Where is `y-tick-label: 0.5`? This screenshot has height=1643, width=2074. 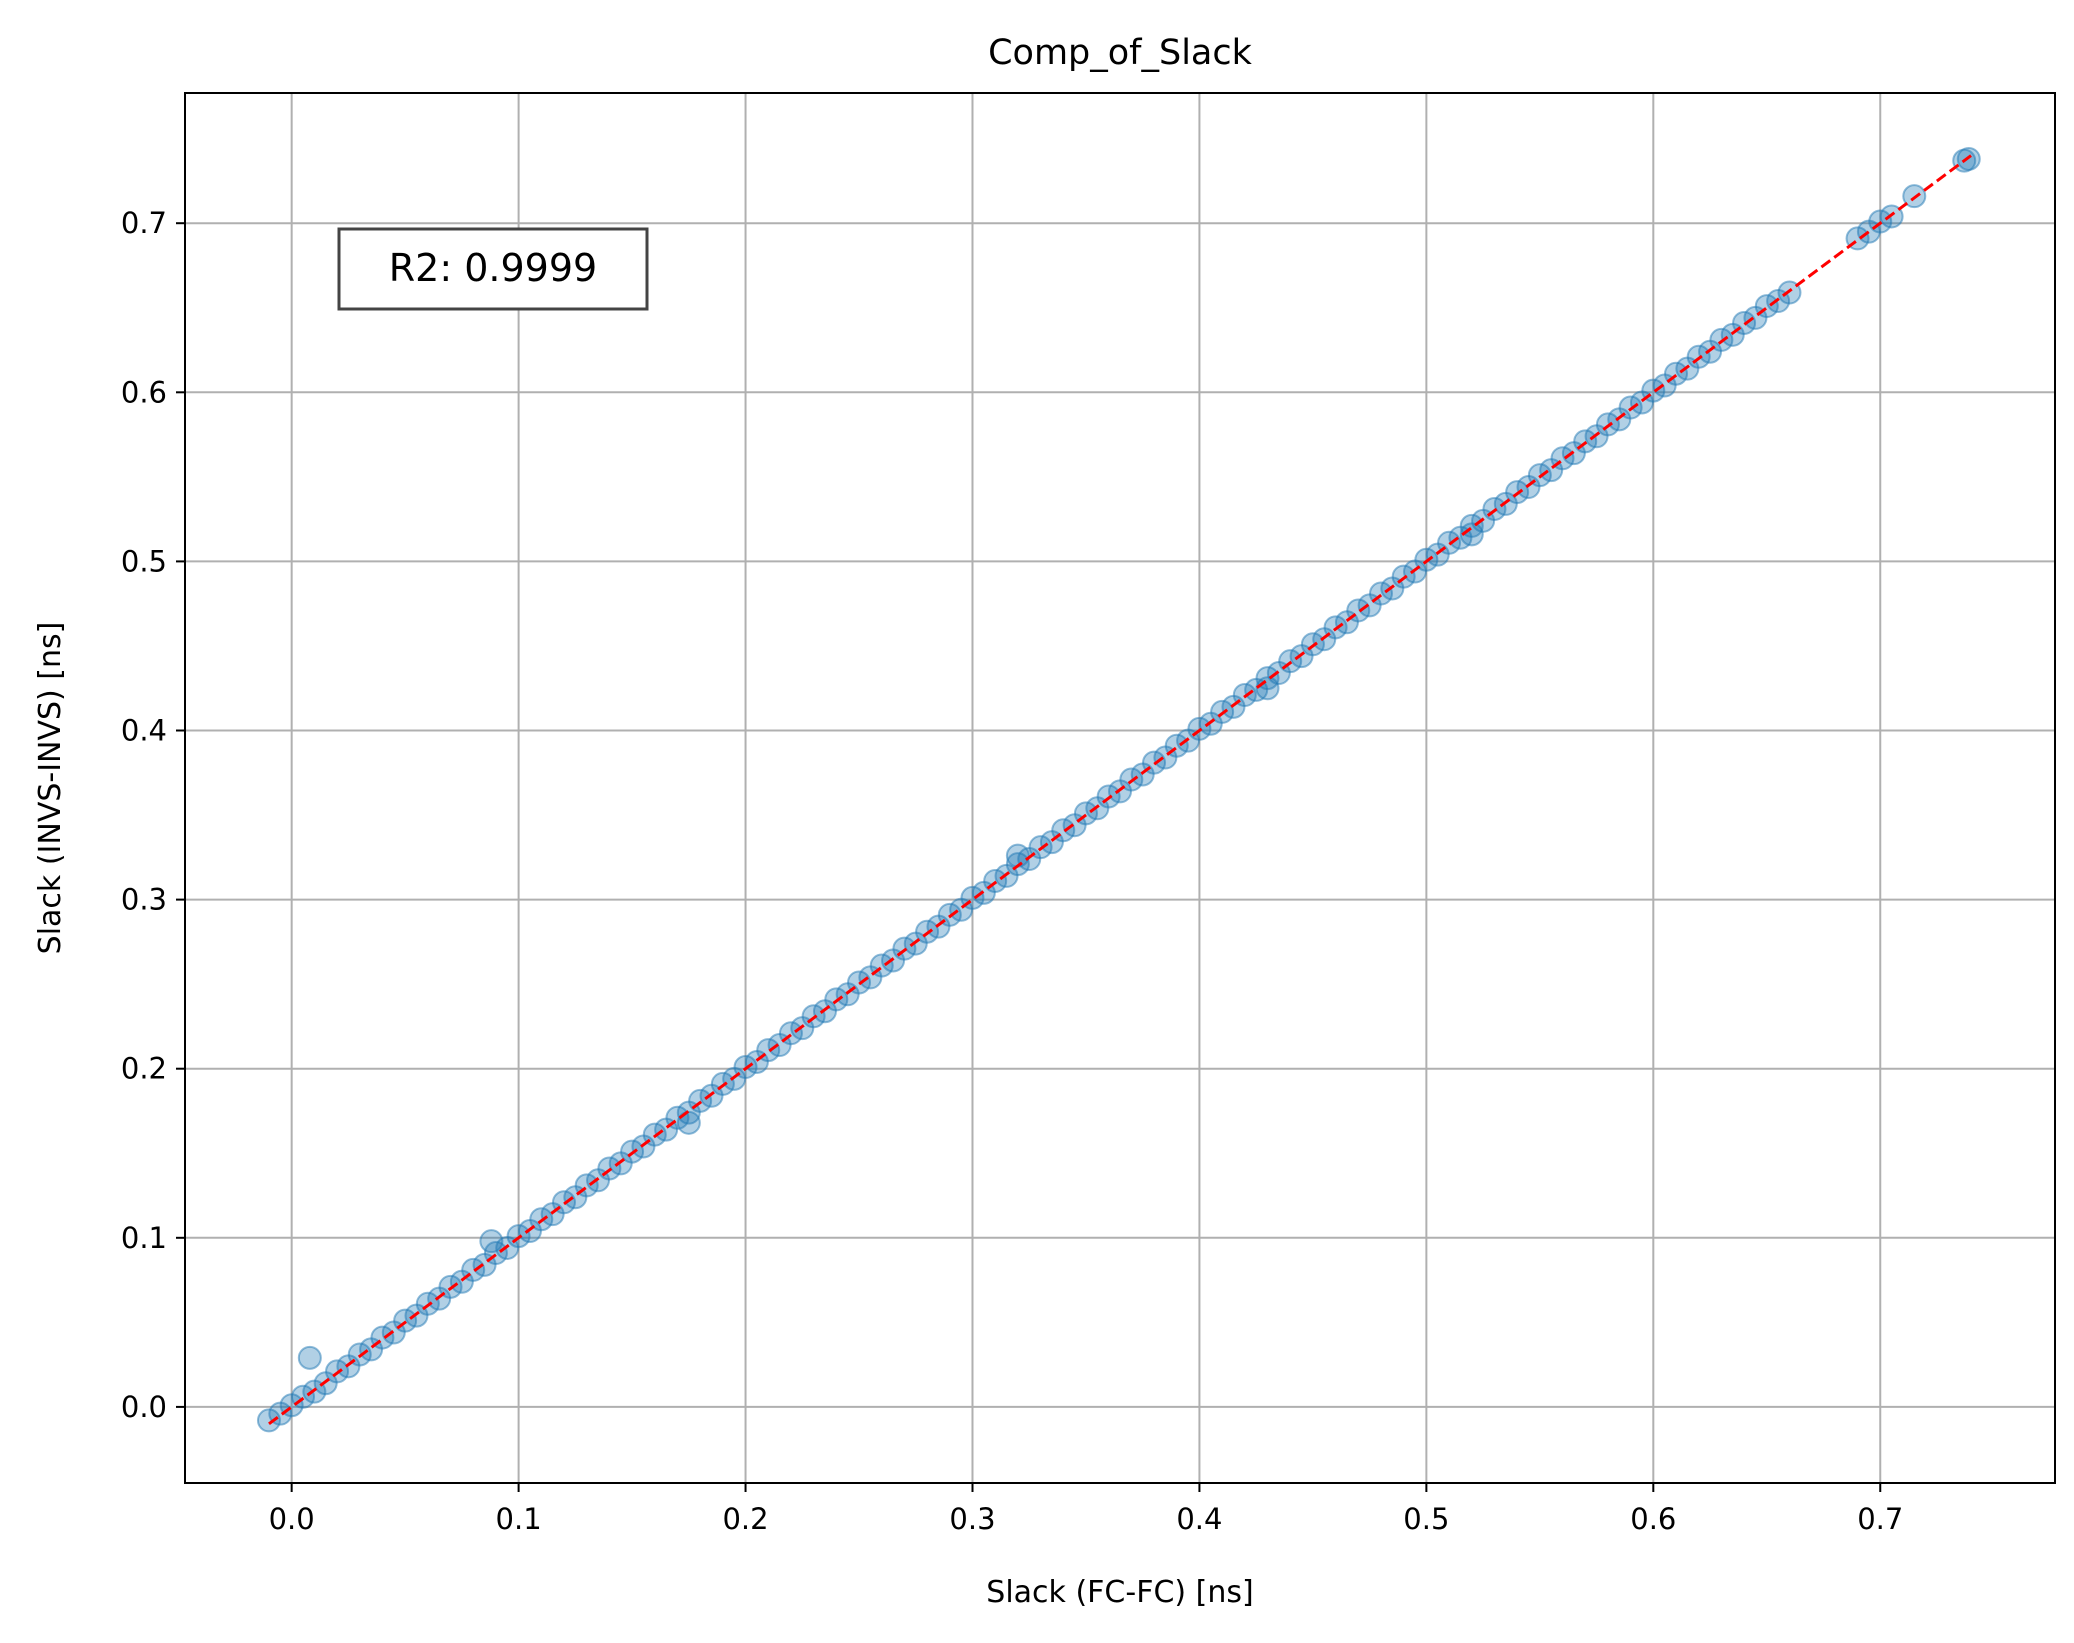 y-tick-label: 0.5 is located at coordinates (144, 561).